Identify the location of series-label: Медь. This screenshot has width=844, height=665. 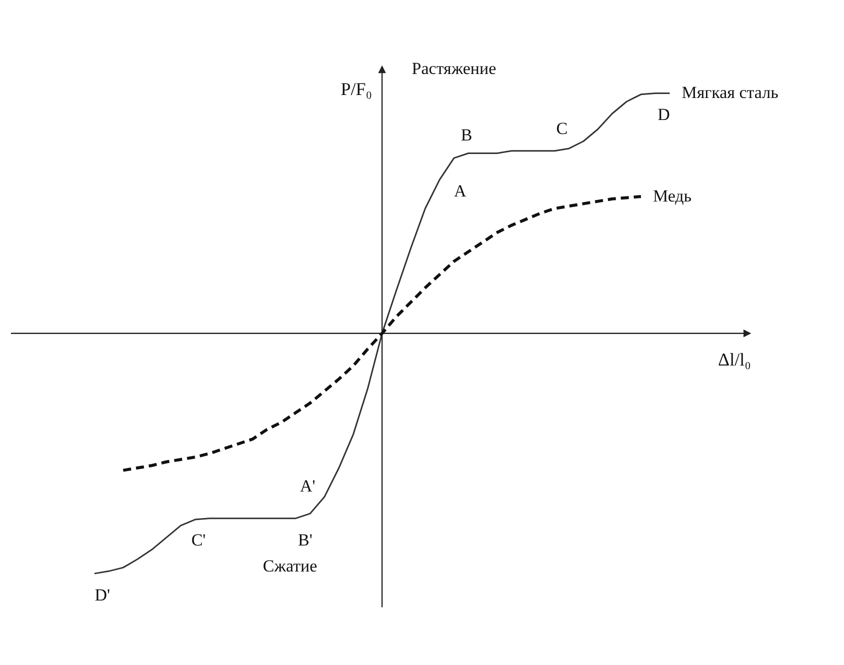
(672, 196).